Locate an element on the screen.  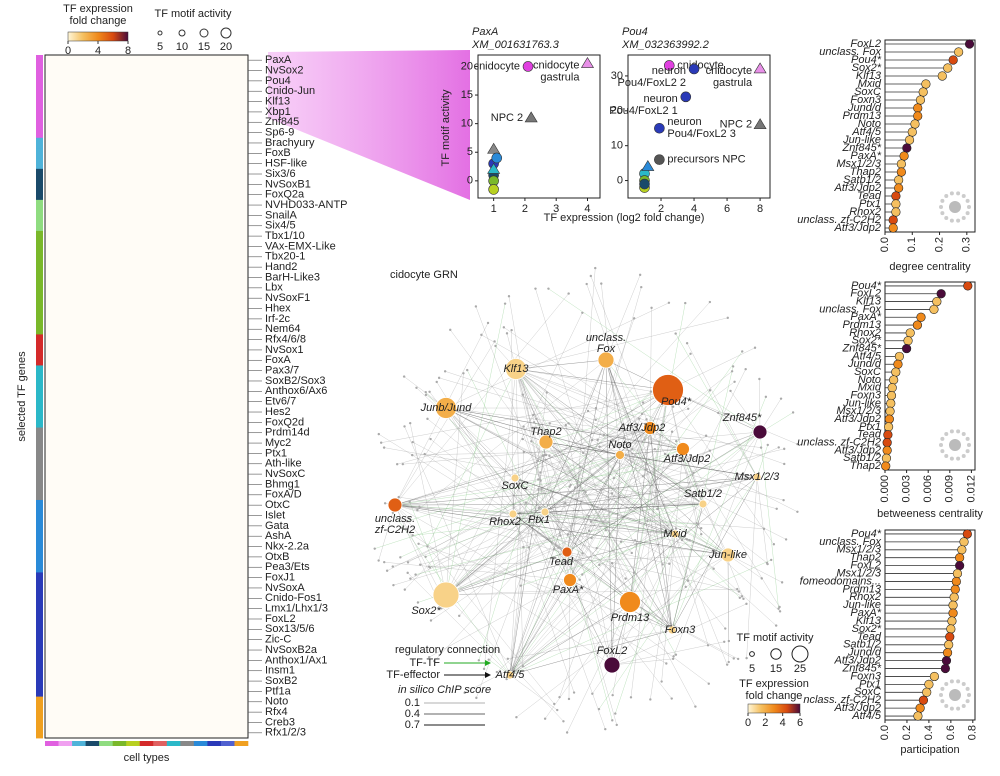
size-legend-label: 5 is located at coordinates (160, 47).